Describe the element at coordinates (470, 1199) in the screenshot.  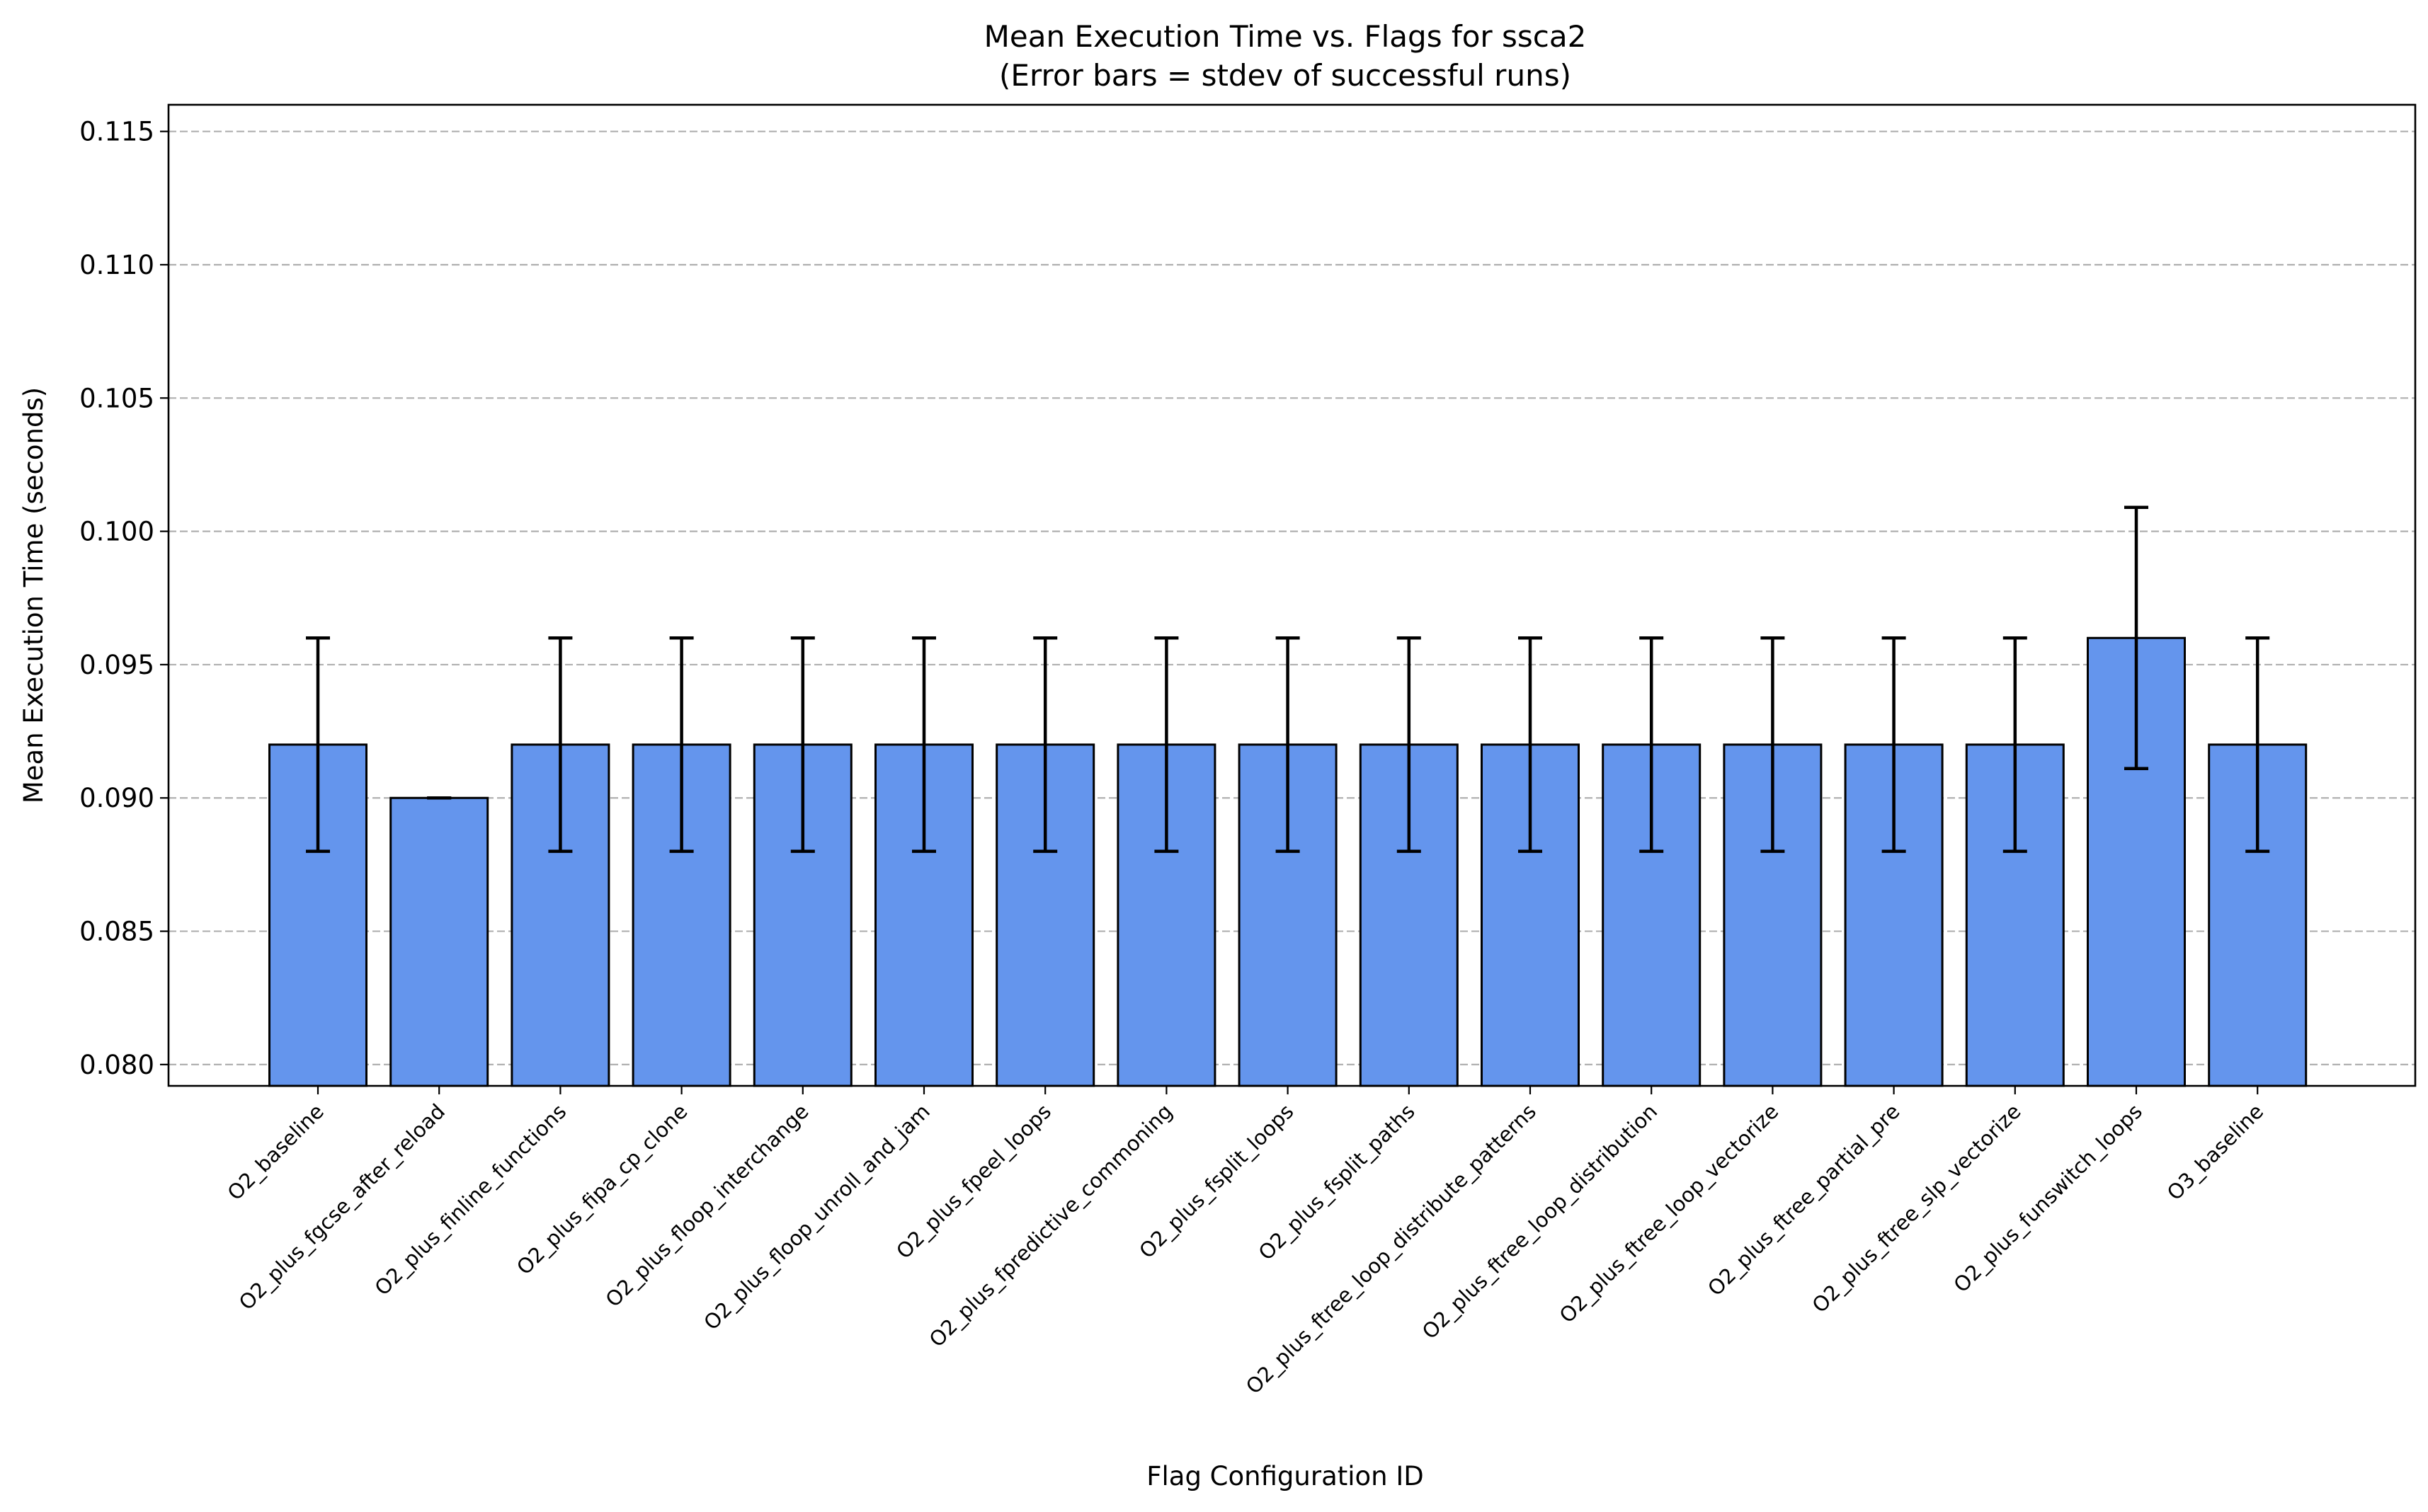
I see `x-tick-label: O2_plus_finline_functions` at that location.